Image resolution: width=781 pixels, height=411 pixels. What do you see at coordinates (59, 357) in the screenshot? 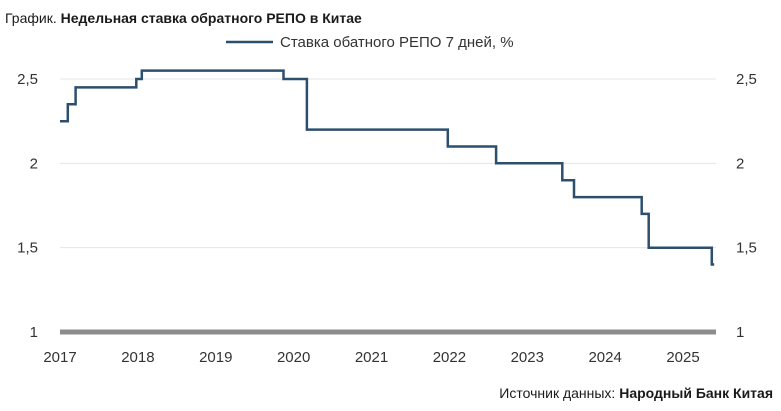
I see `x-tick-label: 2017` at bounding box center [59, 357].